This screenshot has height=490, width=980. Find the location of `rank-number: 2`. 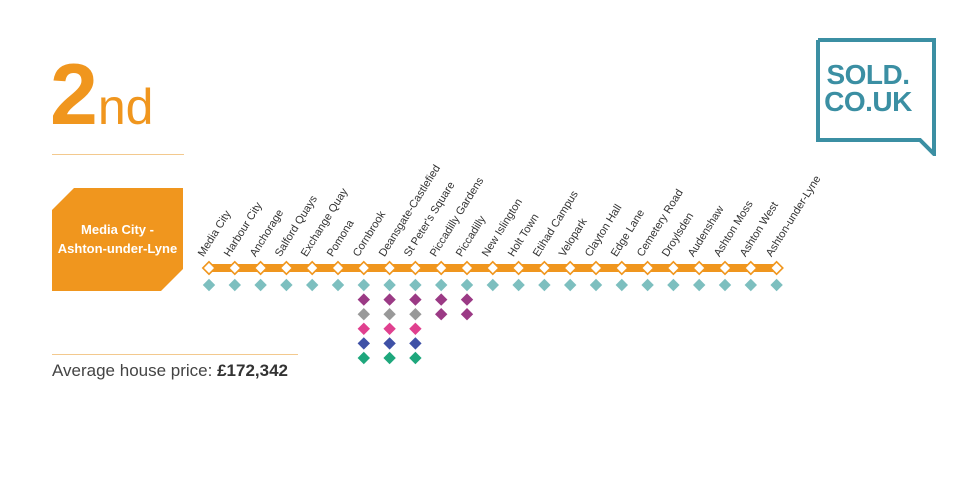

rank-number: 2 is located at coordinates (74, 95).